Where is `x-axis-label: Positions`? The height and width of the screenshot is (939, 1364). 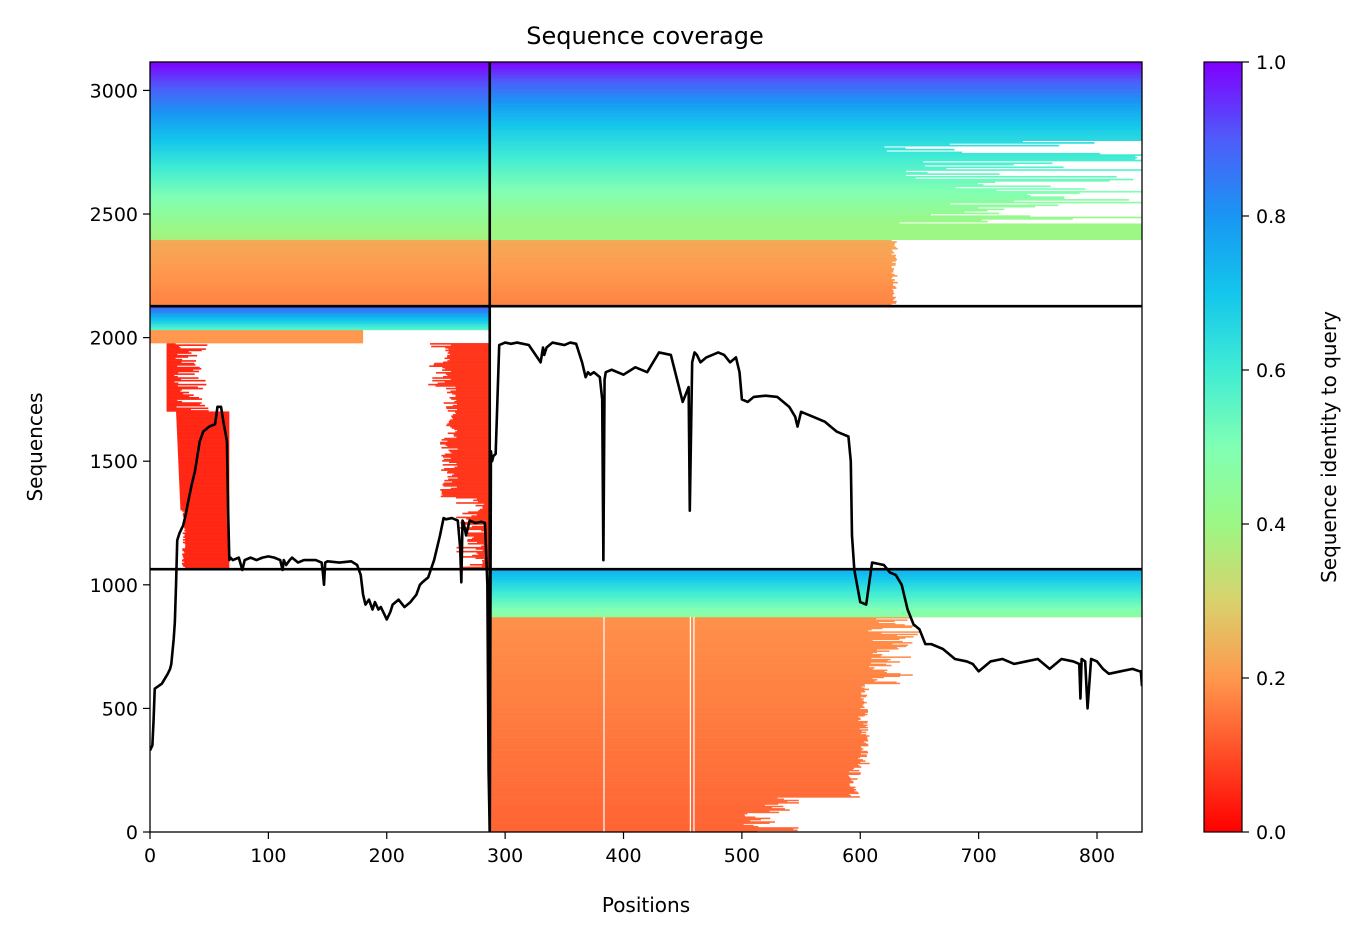 x-axis-label: Positions is located at coordinates (646, 905).